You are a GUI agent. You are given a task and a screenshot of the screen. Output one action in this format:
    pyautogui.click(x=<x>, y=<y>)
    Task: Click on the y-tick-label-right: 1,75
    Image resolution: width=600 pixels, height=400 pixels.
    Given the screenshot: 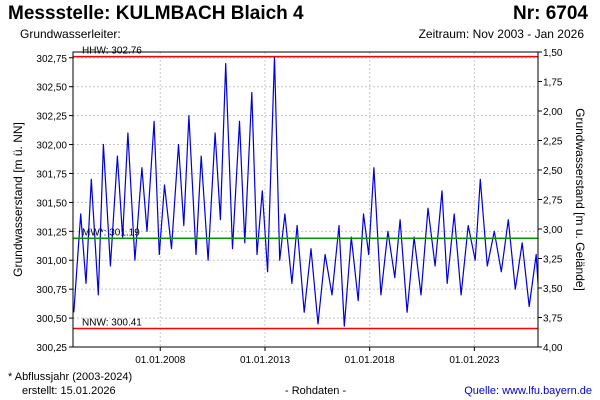 What is the action you would take?
    pyautogui.click(x=553, y=83)
    